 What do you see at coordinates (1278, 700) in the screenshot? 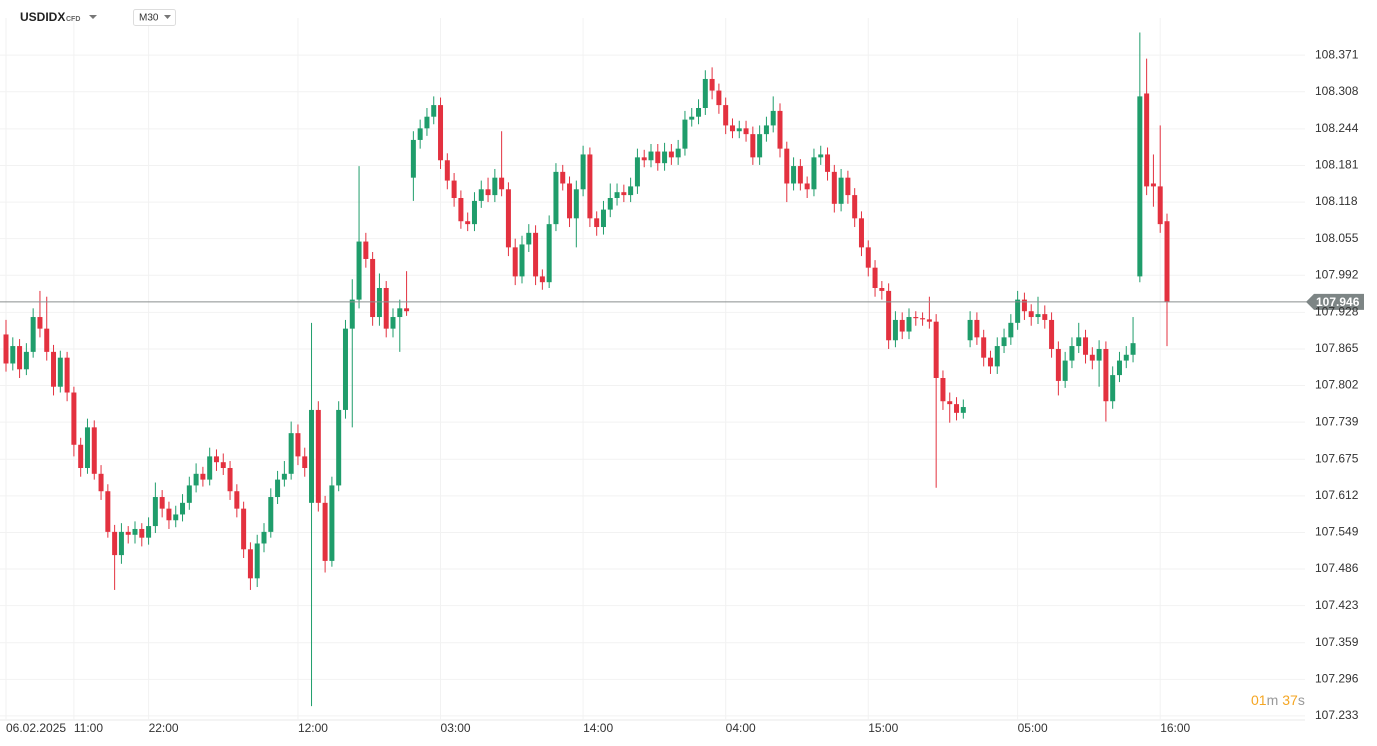
I see `countdown: 01m 37s` at bounding box center [1278, 700].